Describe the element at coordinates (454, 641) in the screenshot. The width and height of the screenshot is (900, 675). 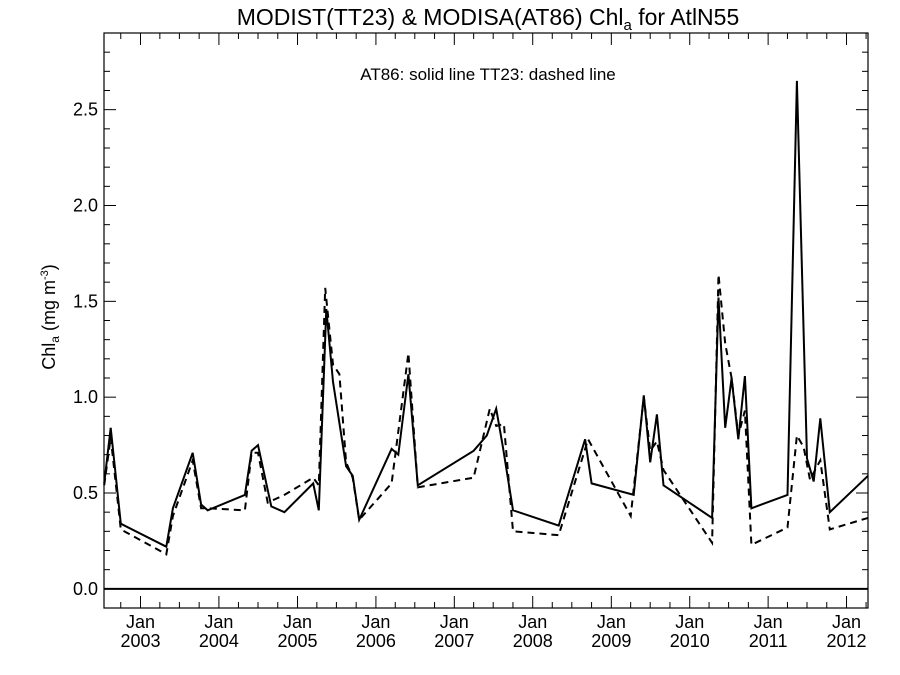
I see `x-tick-label-year: 2007` at that location.